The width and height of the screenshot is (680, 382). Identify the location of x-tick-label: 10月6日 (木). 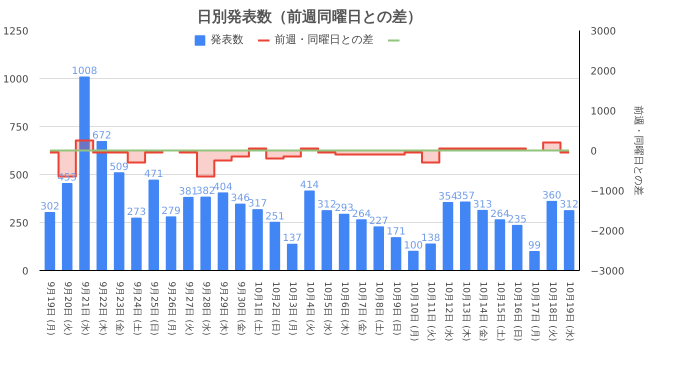
(344, 309).